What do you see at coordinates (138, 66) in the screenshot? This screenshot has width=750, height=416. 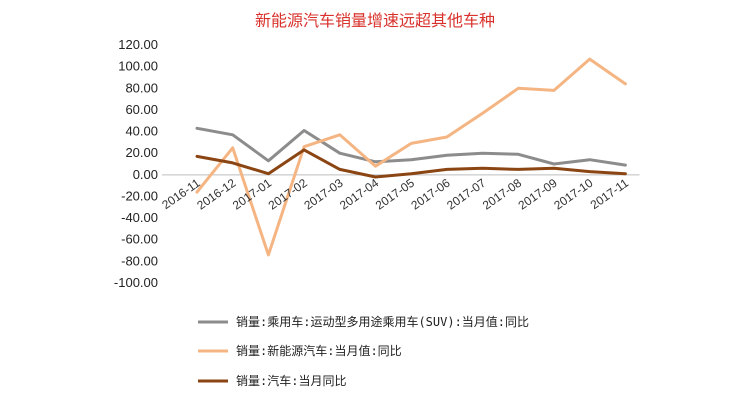 I see `y-tick-label: 100.00` at bounding box center [138, 66].